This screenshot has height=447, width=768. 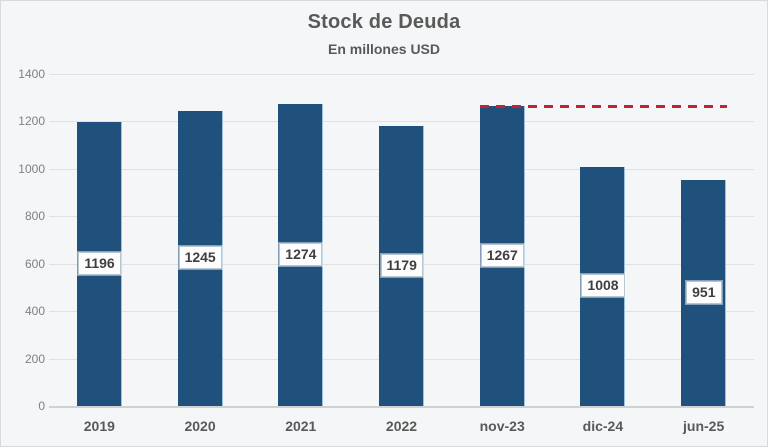 I want to click on x-axis-label-2021: 2021, so click(x=301, y=426).